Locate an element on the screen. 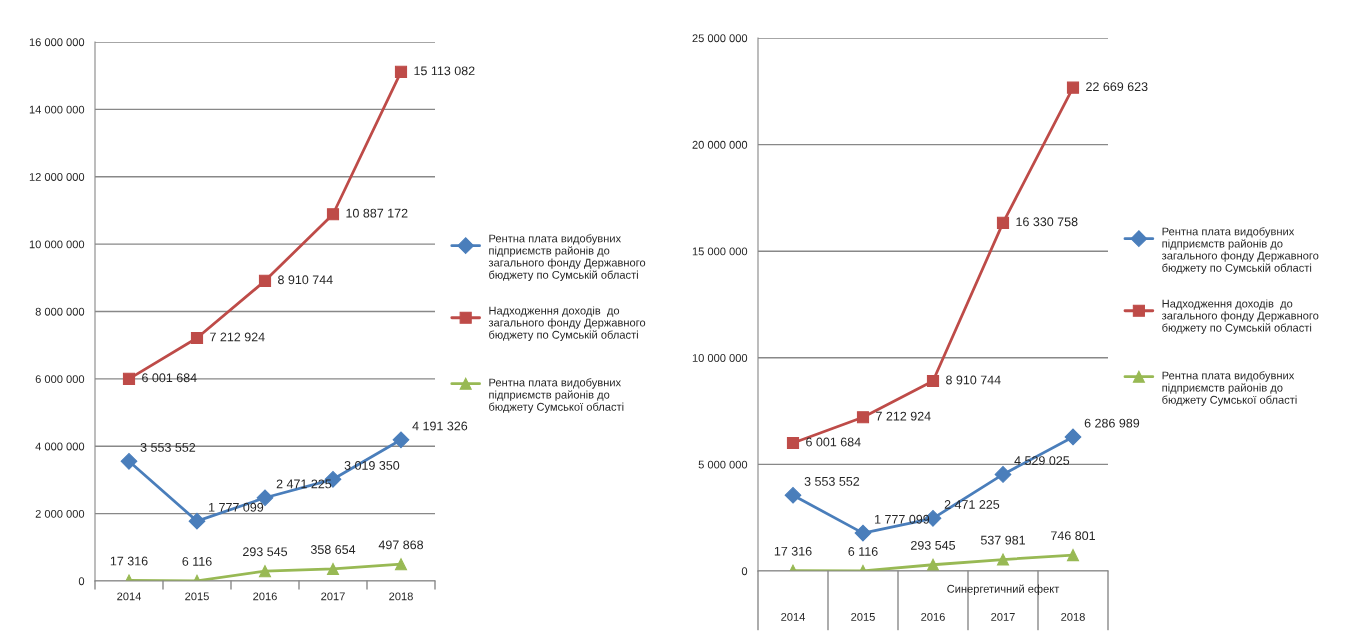 Image resolution: width=1366 pixels, height=634 pixels. data-label: 6 286 989 is located at coordinates (1112, 423).